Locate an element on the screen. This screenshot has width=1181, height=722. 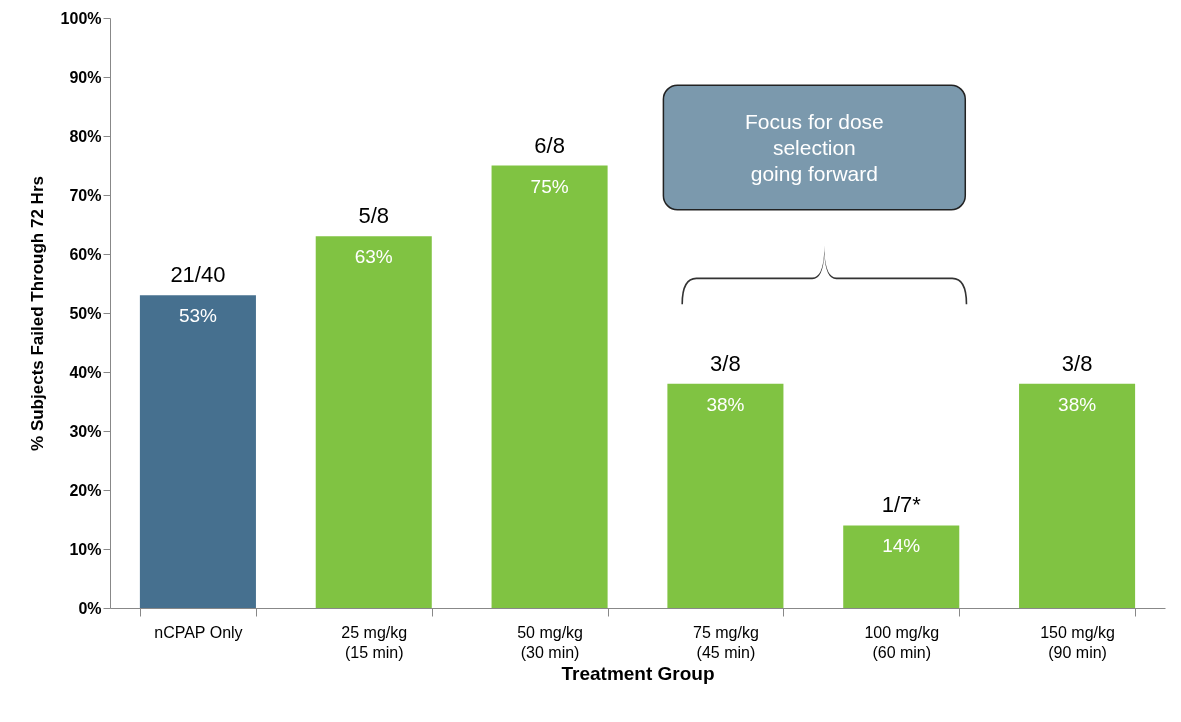
y-axis-title: % Subjects Failed Through 72 Hrs is located at coordinates (37, 313).